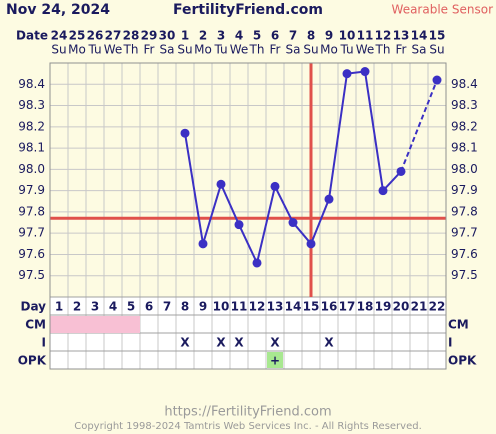 The height and width of the screenshot is (434, 496). I want to click on date-label: 30, so click(167, 36).